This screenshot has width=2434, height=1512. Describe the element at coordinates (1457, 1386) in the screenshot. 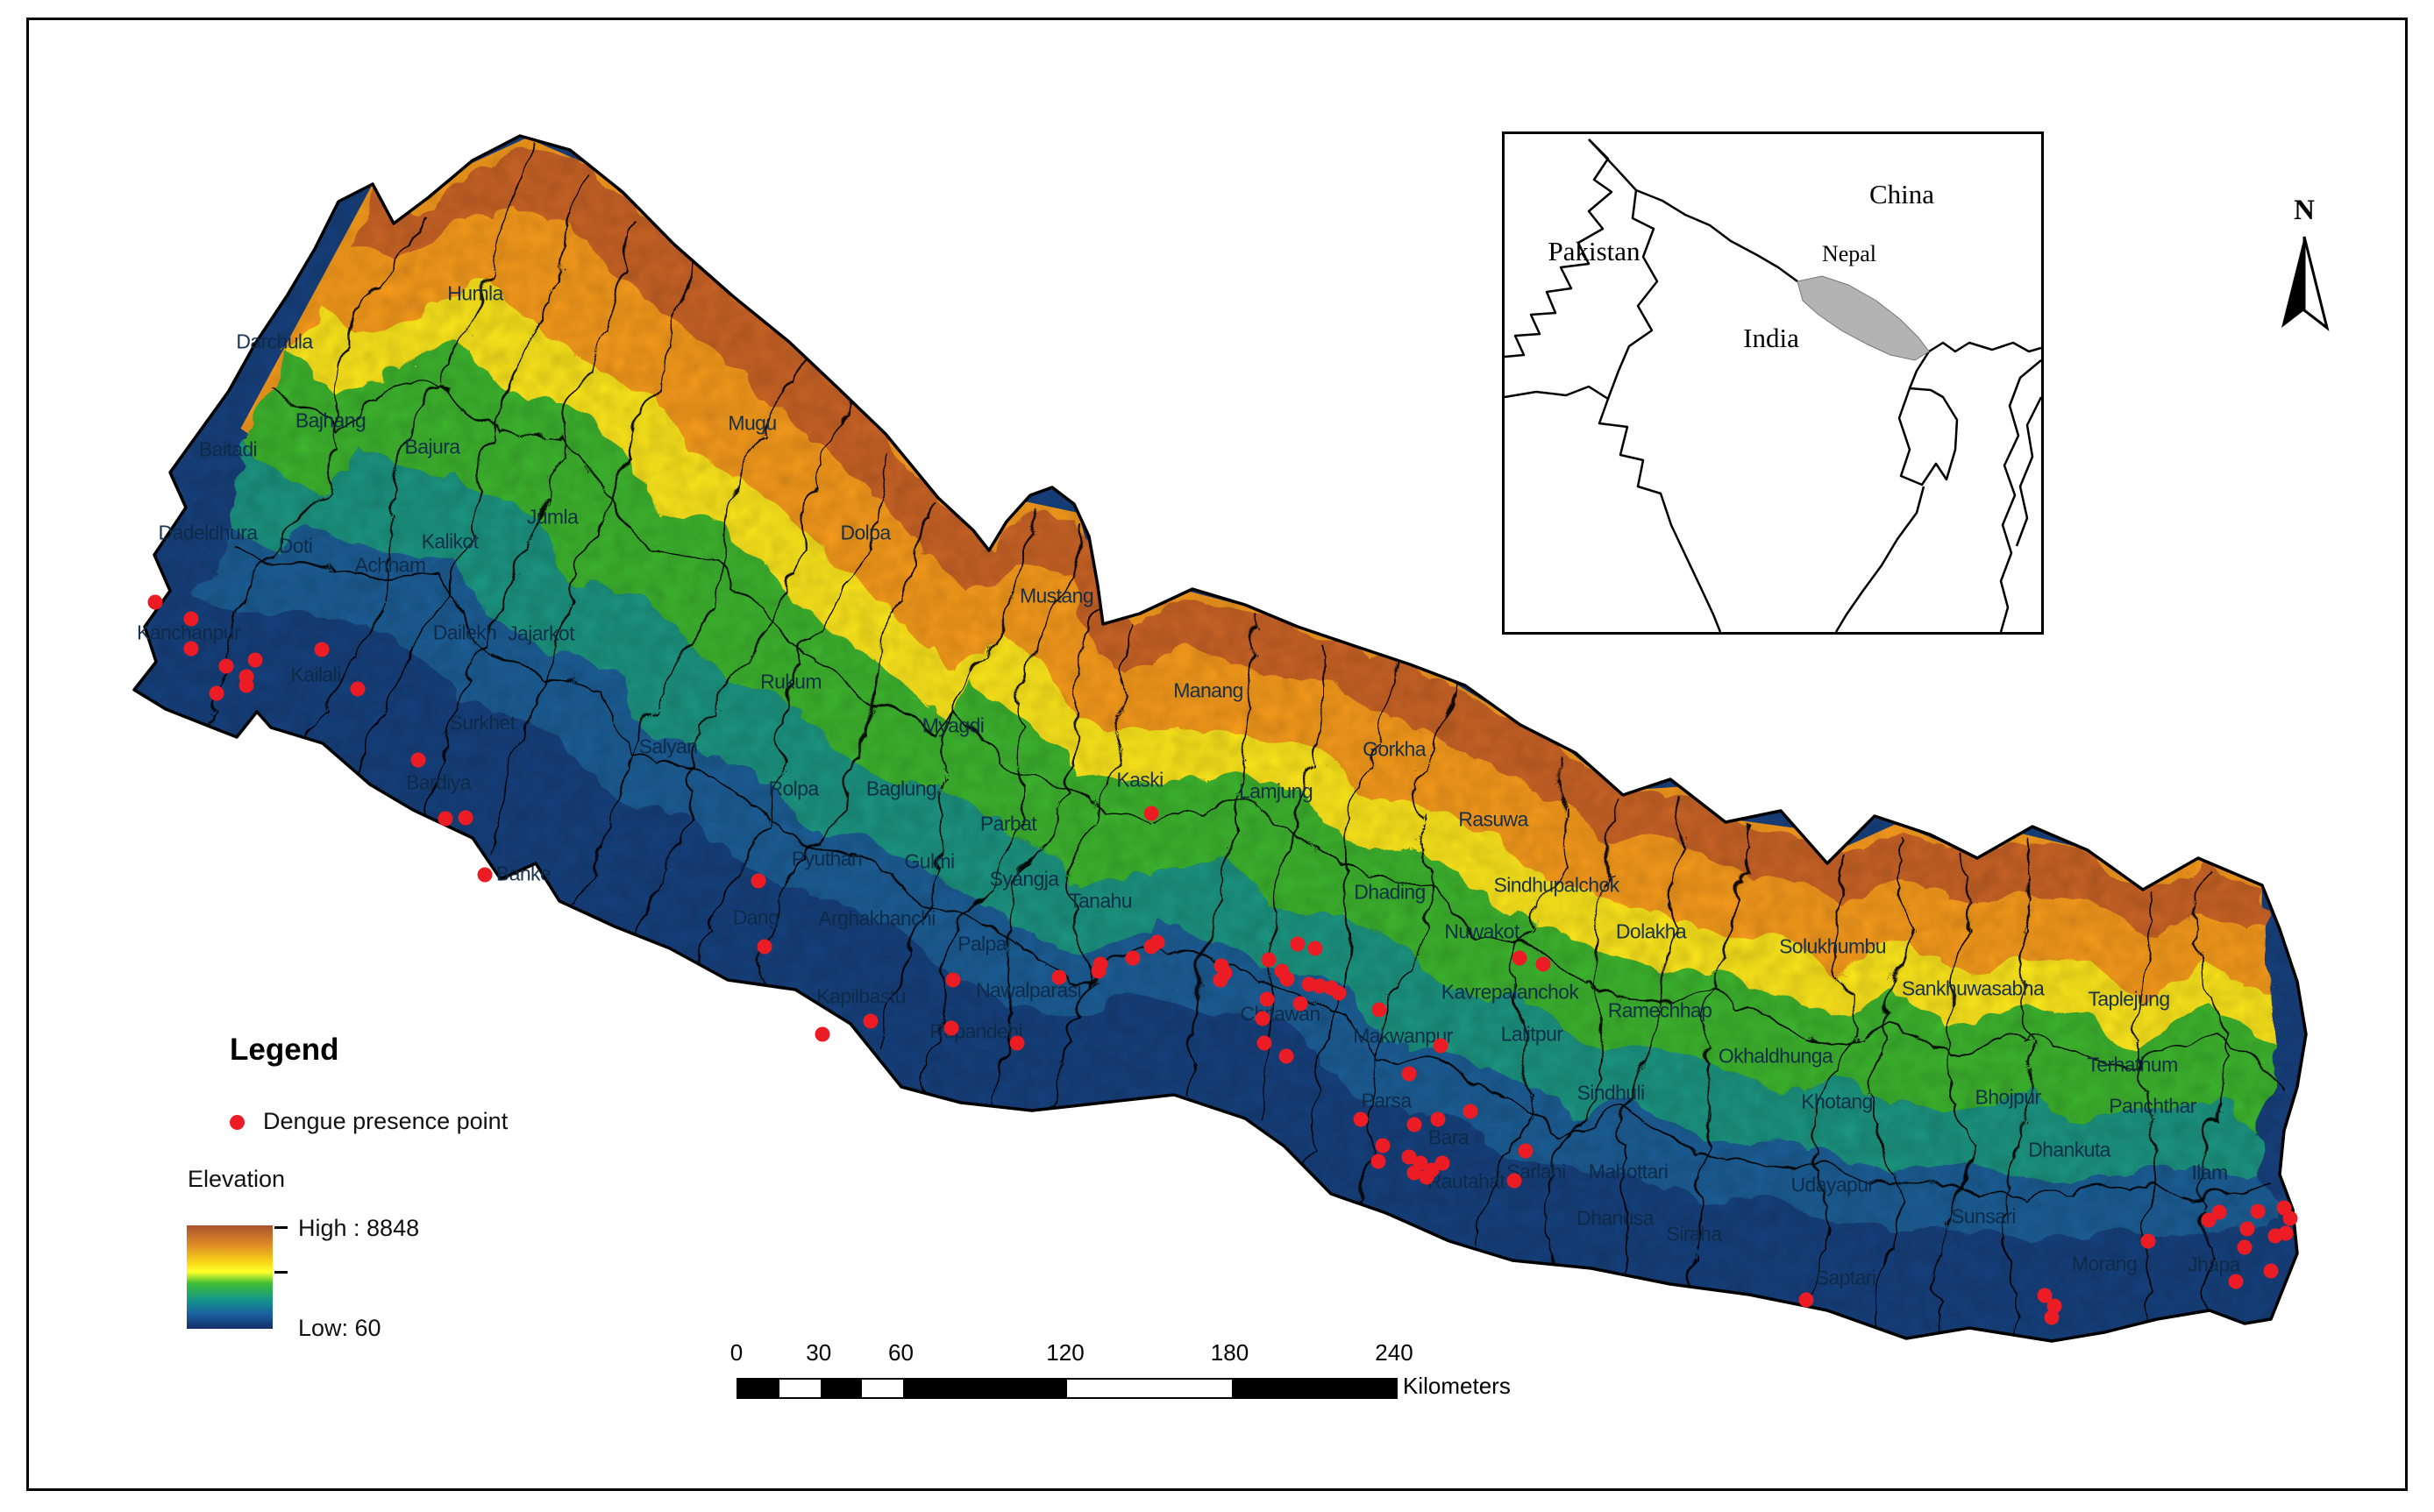

I see `scalebar-unit: Kilometers` at that location.